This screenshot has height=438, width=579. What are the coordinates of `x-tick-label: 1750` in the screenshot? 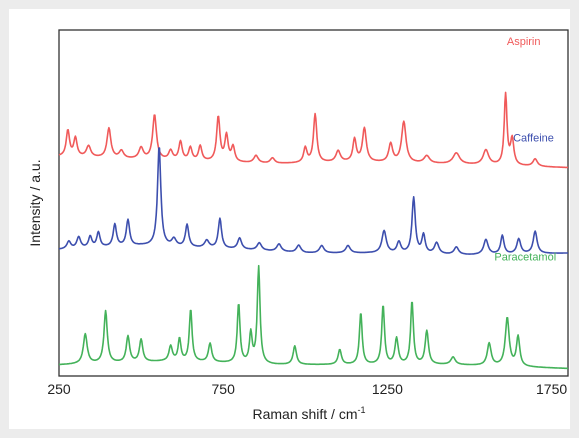 It's located at (551, 389).